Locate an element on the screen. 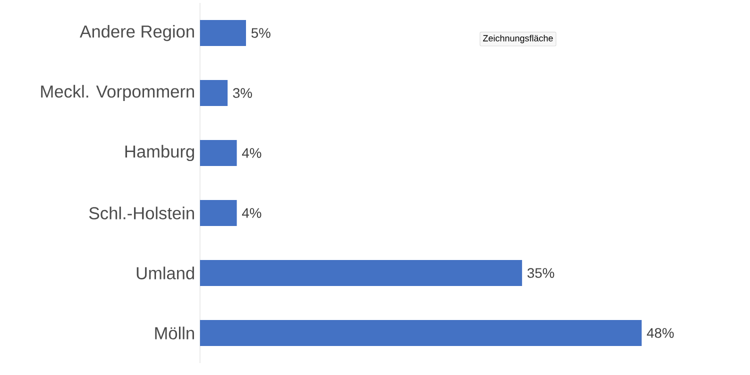  annotation: Zeichnungsfläche is located at coordinates (518, 39).